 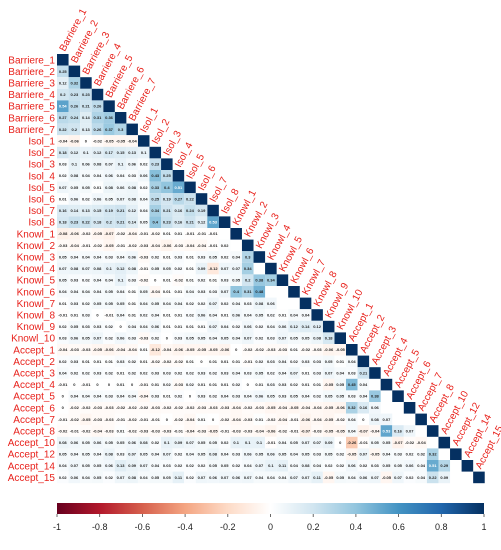 What do you see at coordinates (41, 188) in the screenshot?
I see `row-label: Isol_5` at bounding box center [41, 188].